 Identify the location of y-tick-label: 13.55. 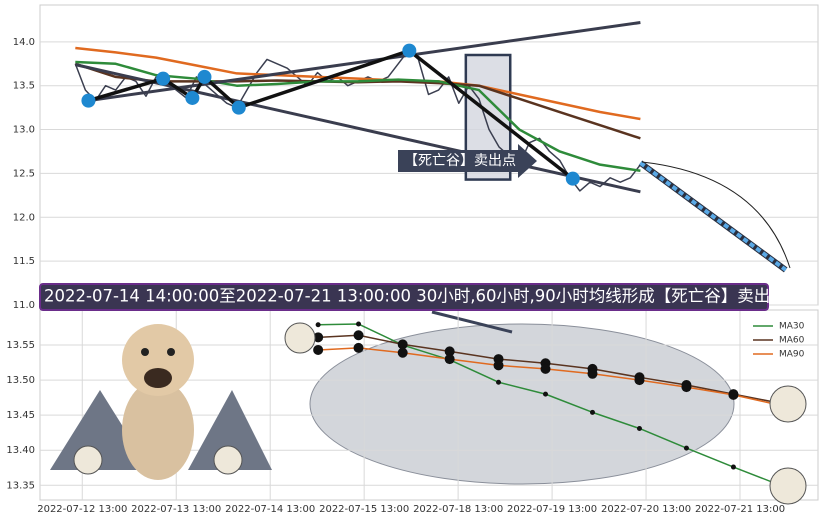
(20, 345).